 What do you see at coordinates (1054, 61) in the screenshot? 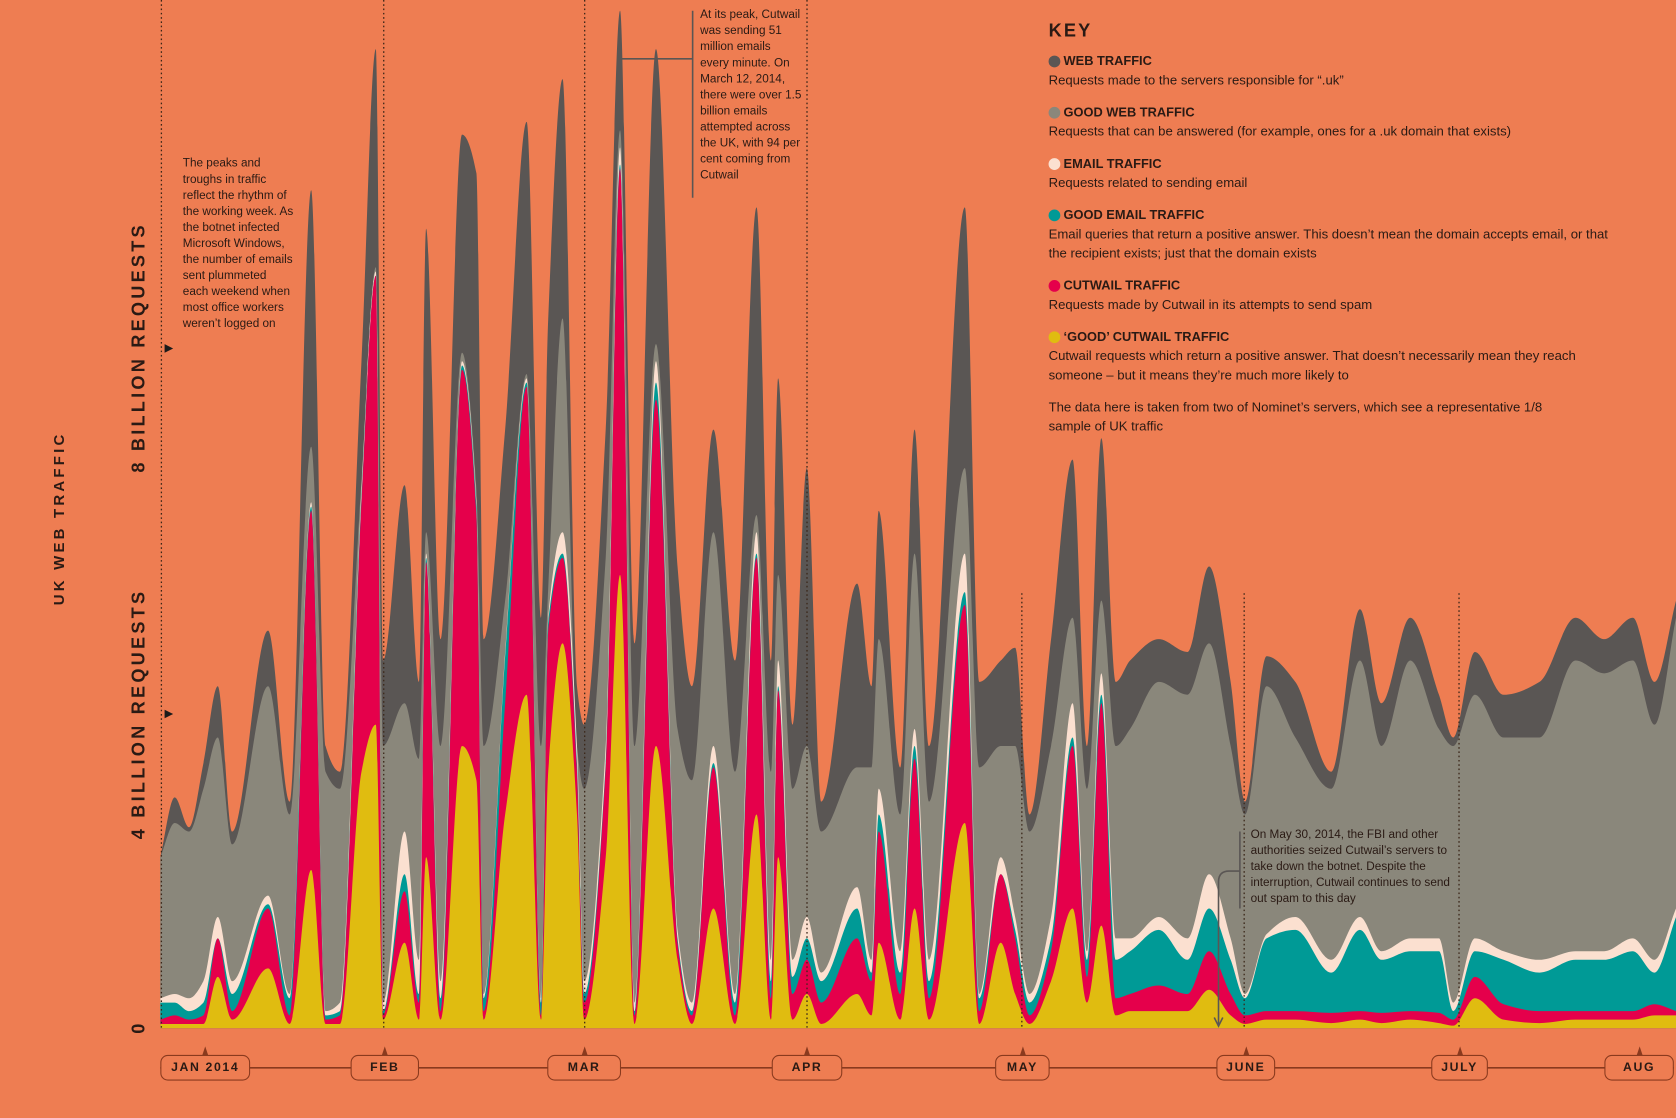
I see `web-traffic-swatch-icon` at bounding box center [1054, 61].